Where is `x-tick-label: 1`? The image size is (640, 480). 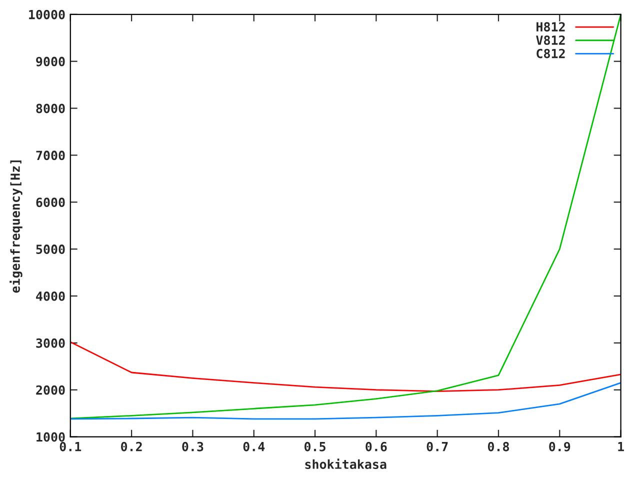 x-tick-label: 1 is located at coordinates (621, 447).